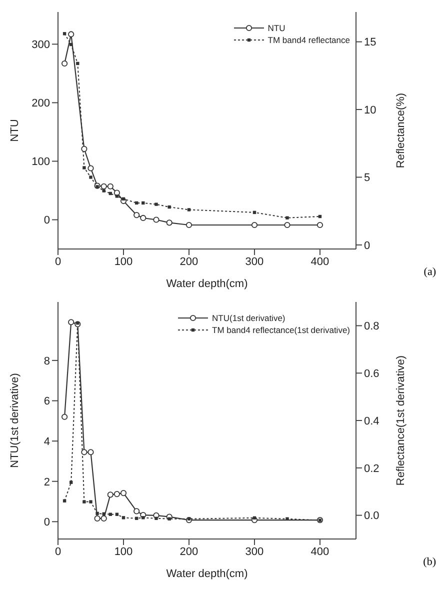  Describe the element at coordinates (372, 516) in the screenshot. I see `y2-tick-label: 0.0` at that location.